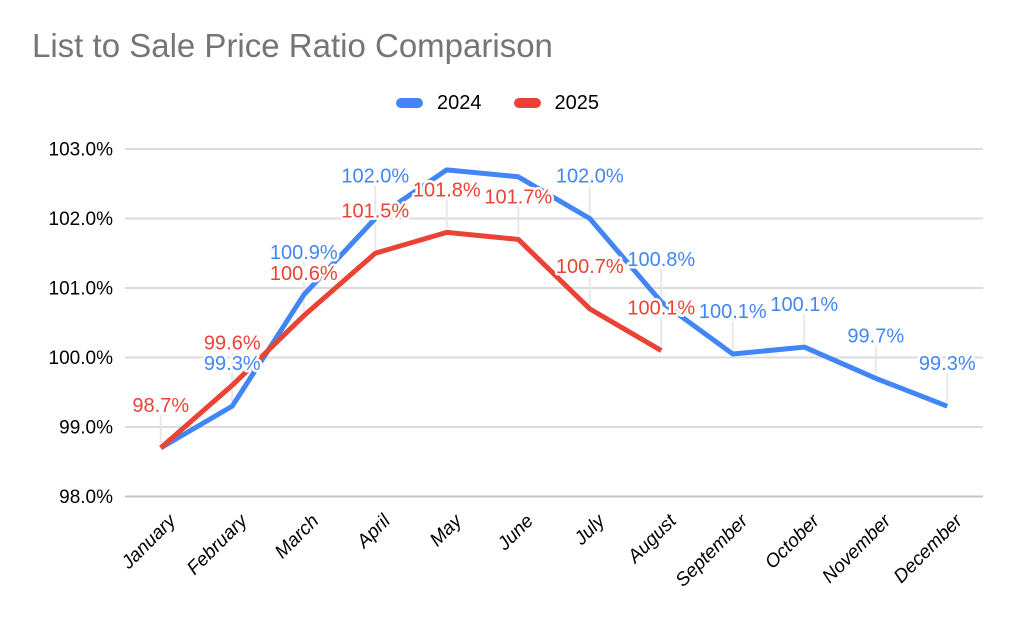 The height and width of the screenshot is (637, 1014). I want to click on x-axis-label: February, so click(218, 545).